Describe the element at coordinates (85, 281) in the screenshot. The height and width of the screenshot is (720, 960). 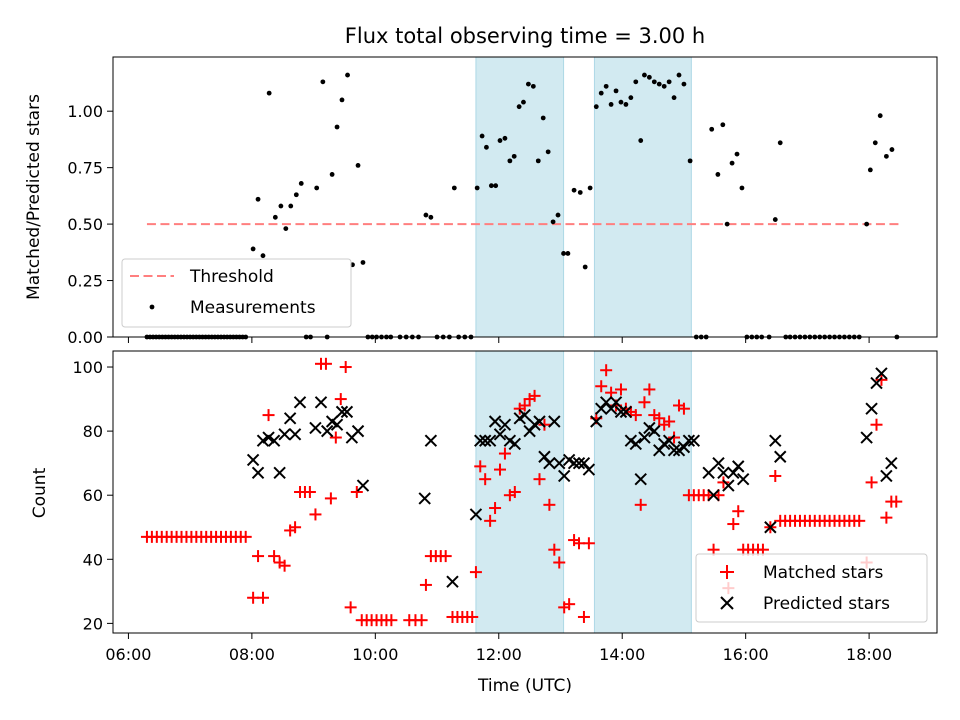
I see `y-tick-label: 0.25` at that location.